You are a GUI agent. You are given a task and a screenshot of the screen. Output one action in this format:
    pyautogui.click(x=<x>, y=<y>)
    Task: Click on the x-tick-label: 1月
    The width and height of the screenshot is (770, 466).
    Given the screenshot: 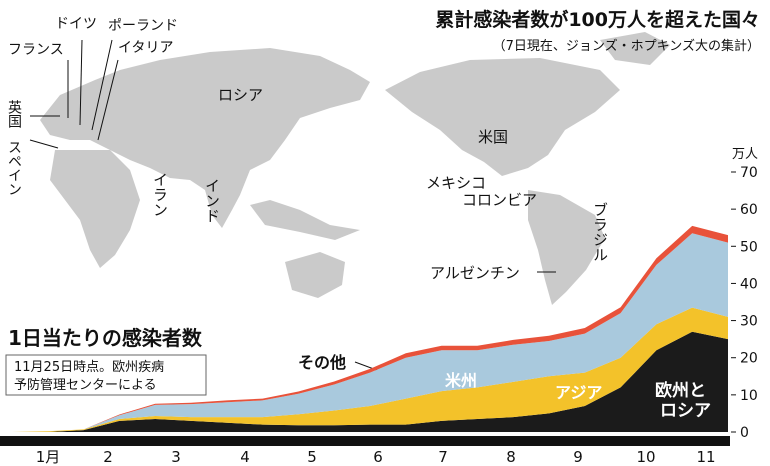 What is the action you would take?
    pyautogui.click(x=48, y=457)
    